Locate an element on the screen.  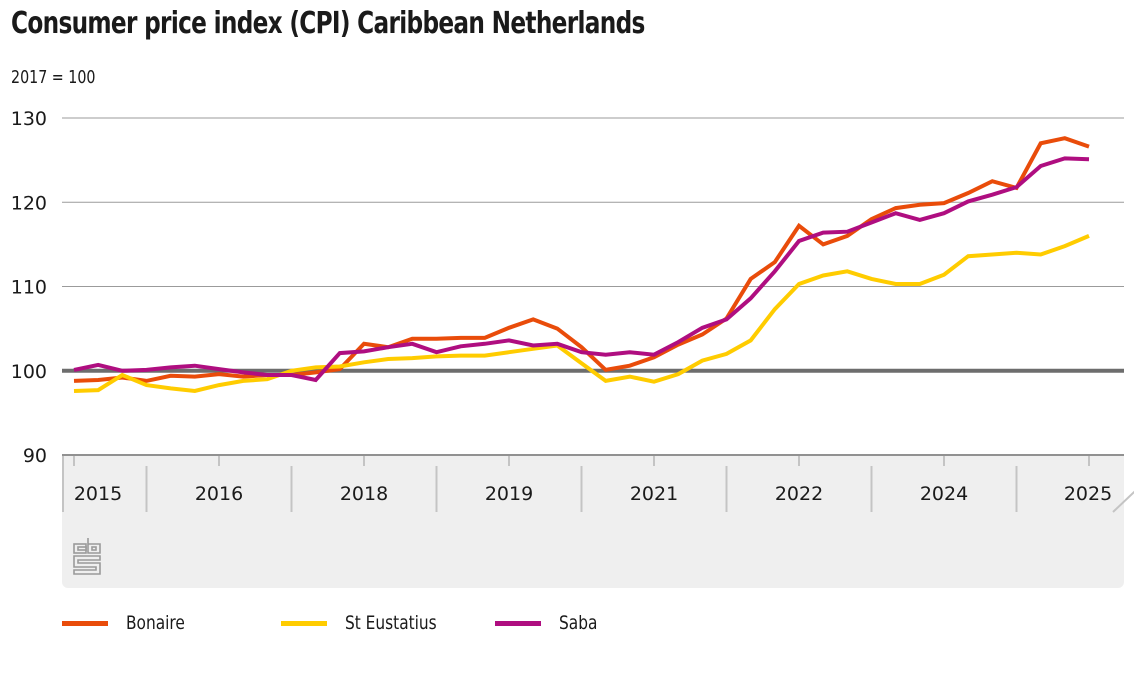
legend-label: Saba is located at coordinates (578, 623).